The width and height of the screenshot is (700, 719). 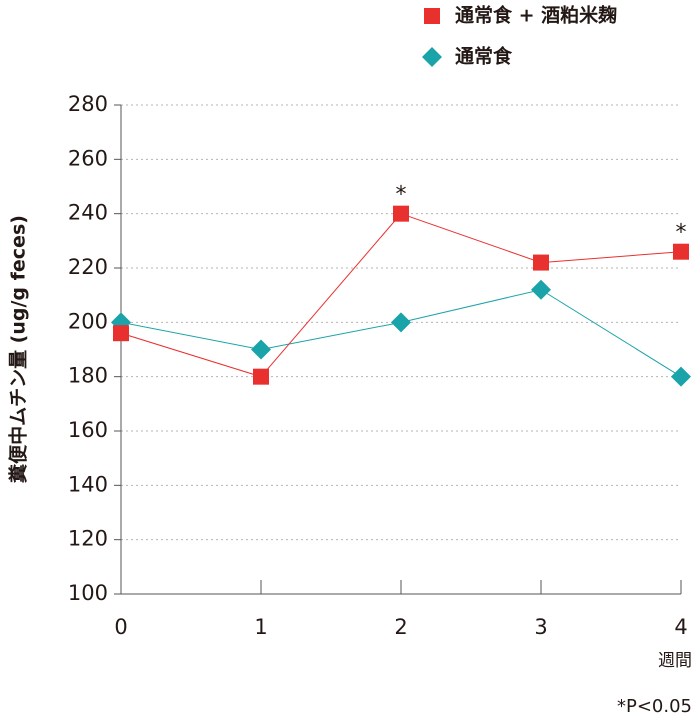 I want to click on series-normal, so click(x=401, y=333).